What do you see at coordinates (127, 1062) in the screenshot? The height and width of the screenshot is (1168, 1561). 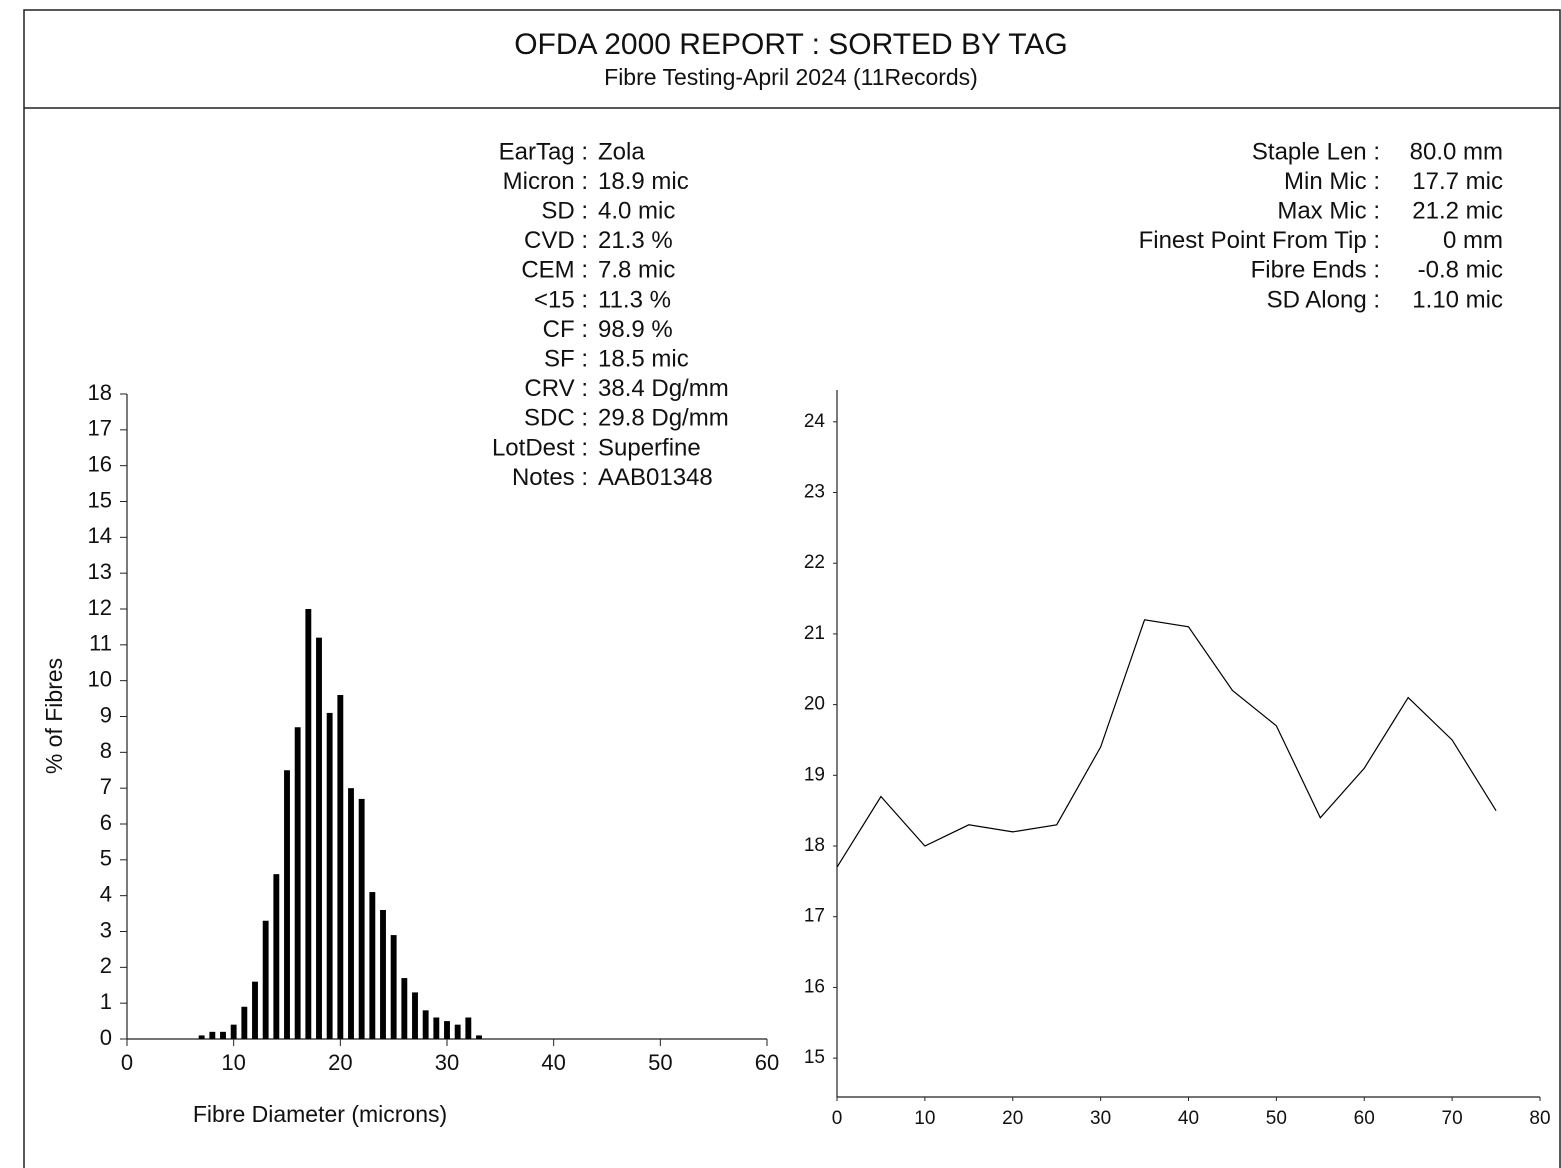 I see `x-tick-label: 0` at bounding box center [127, 1062].